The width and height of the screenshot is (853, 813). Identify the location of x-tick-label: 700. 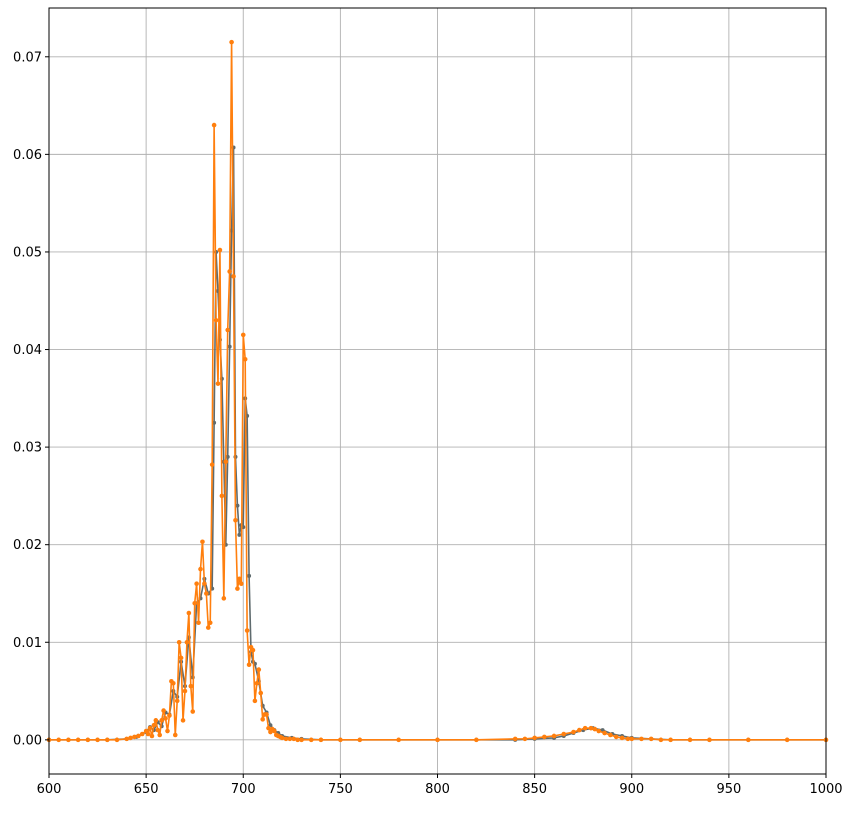
(243, 789).